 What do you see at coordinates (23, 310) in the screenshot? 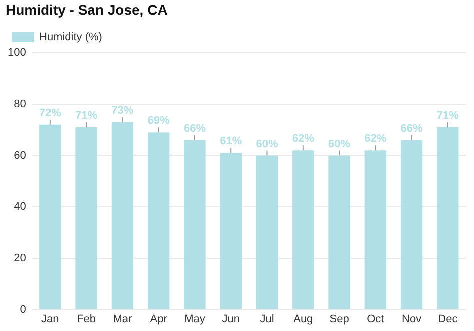
I see `y-tick-label: 0` at bounding box center [23, 310].